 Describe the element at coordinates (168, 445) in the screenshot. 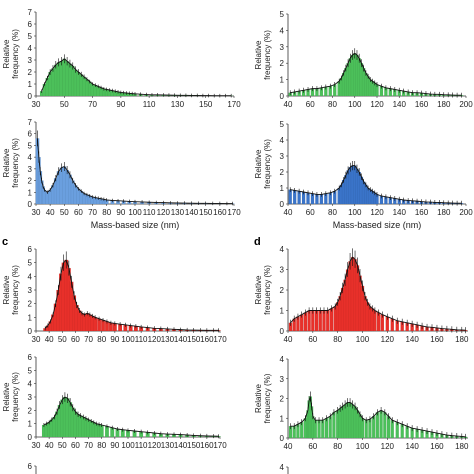

I see `p7-x-tick-label: 130` at that location.